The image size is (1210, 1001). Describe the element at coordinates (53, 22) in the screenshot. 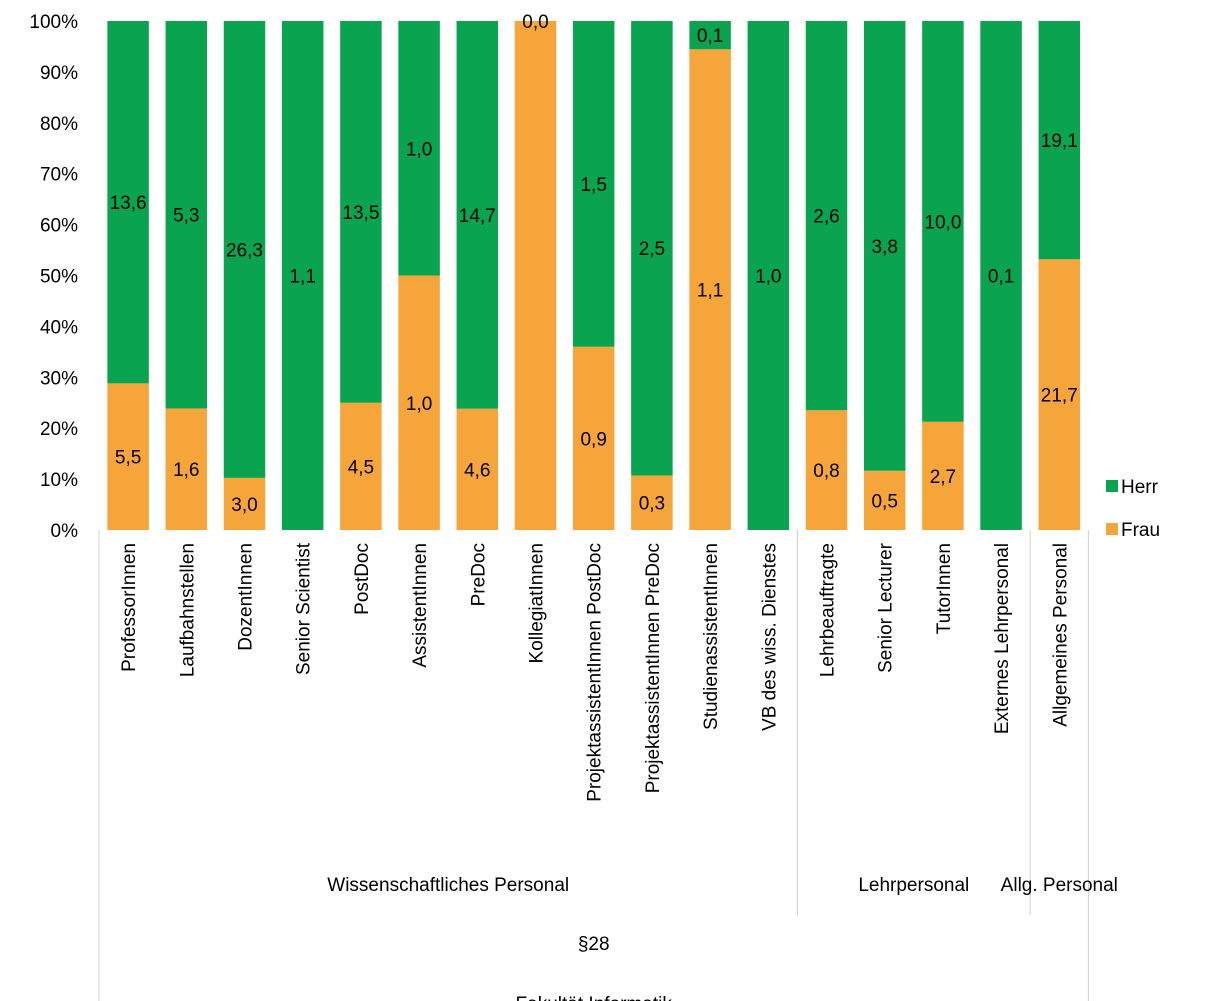

I see `y-tick-label: 100%` at that location.